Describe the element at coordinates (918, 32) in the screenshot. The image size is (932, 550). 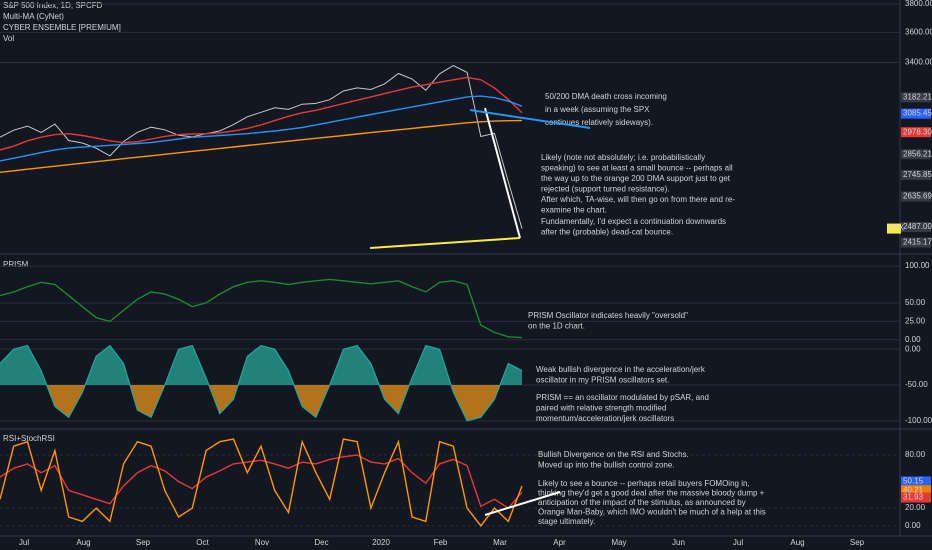
I see `y-tick-label: 3600.00` at that location.